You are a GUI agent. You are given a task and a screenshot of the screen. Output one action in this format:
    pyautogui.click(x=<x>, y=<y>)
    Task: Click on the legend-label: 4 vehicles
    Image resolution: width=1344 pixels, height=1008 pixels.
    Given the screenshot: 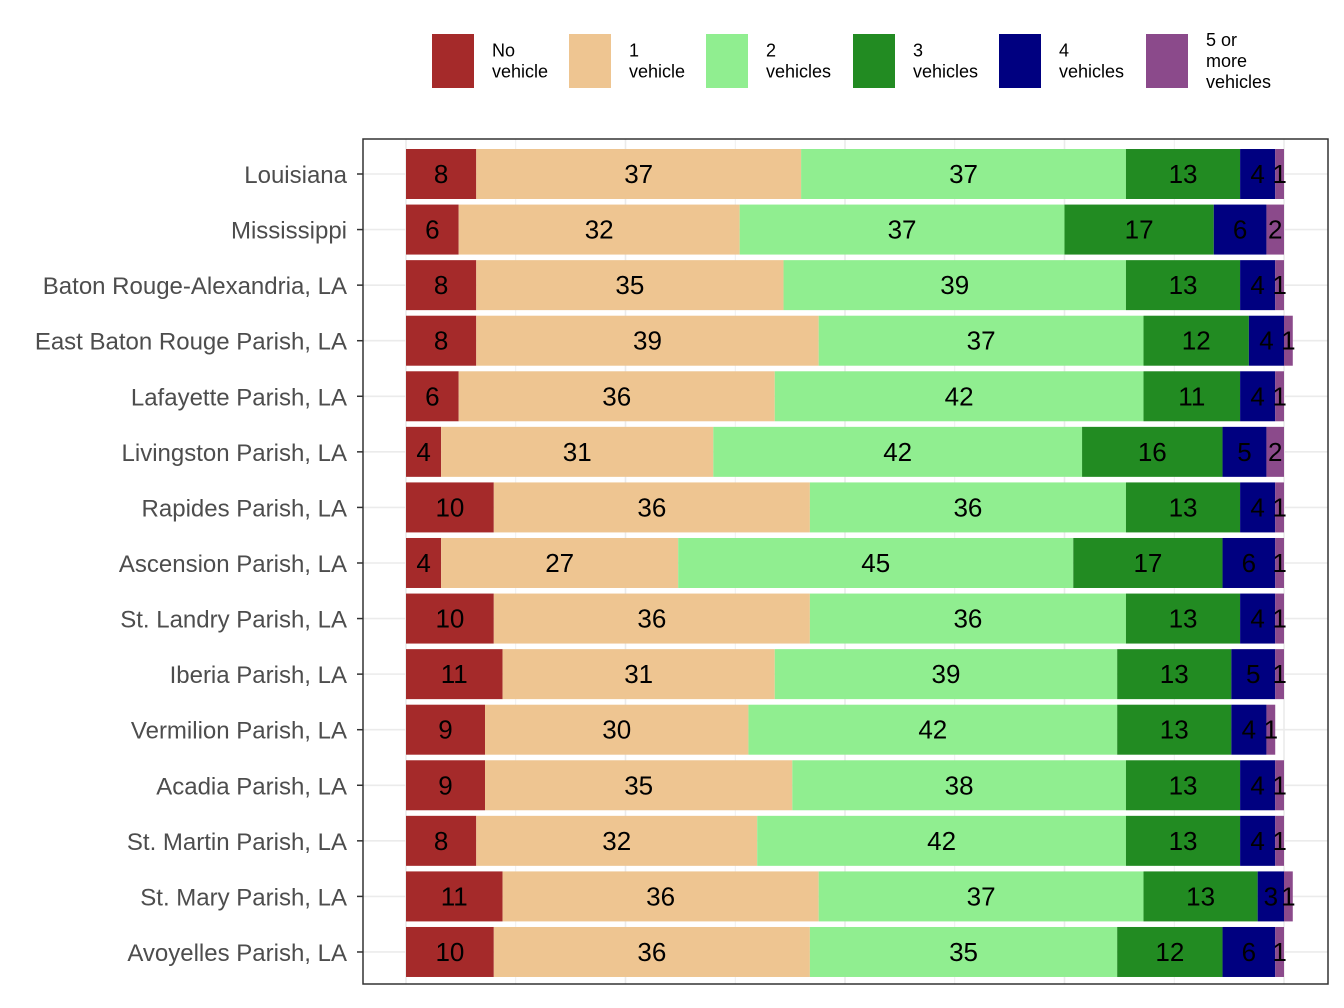 What is the action you would take?
    pyautogui.click(x=1091, y=61)
    